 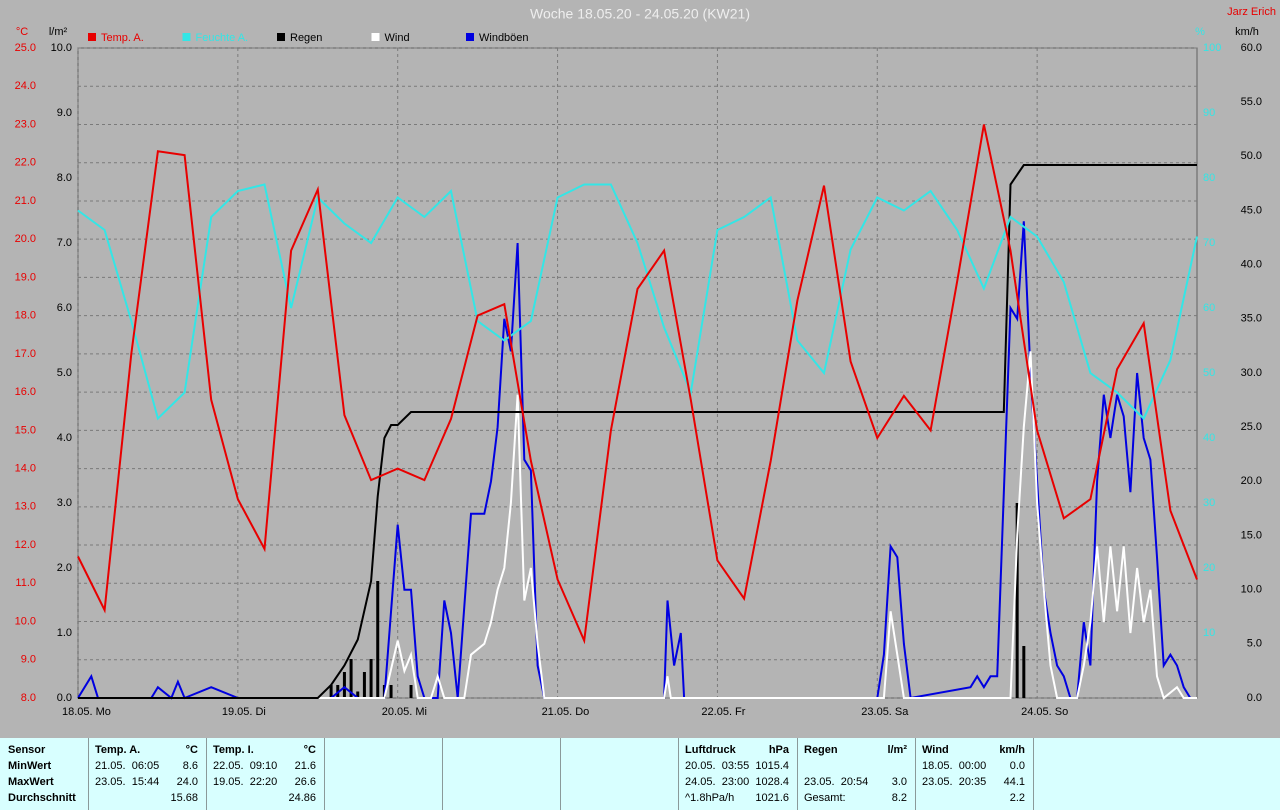 I want to click on y2-tick-label: 7.0, so click(x=64, y=243).